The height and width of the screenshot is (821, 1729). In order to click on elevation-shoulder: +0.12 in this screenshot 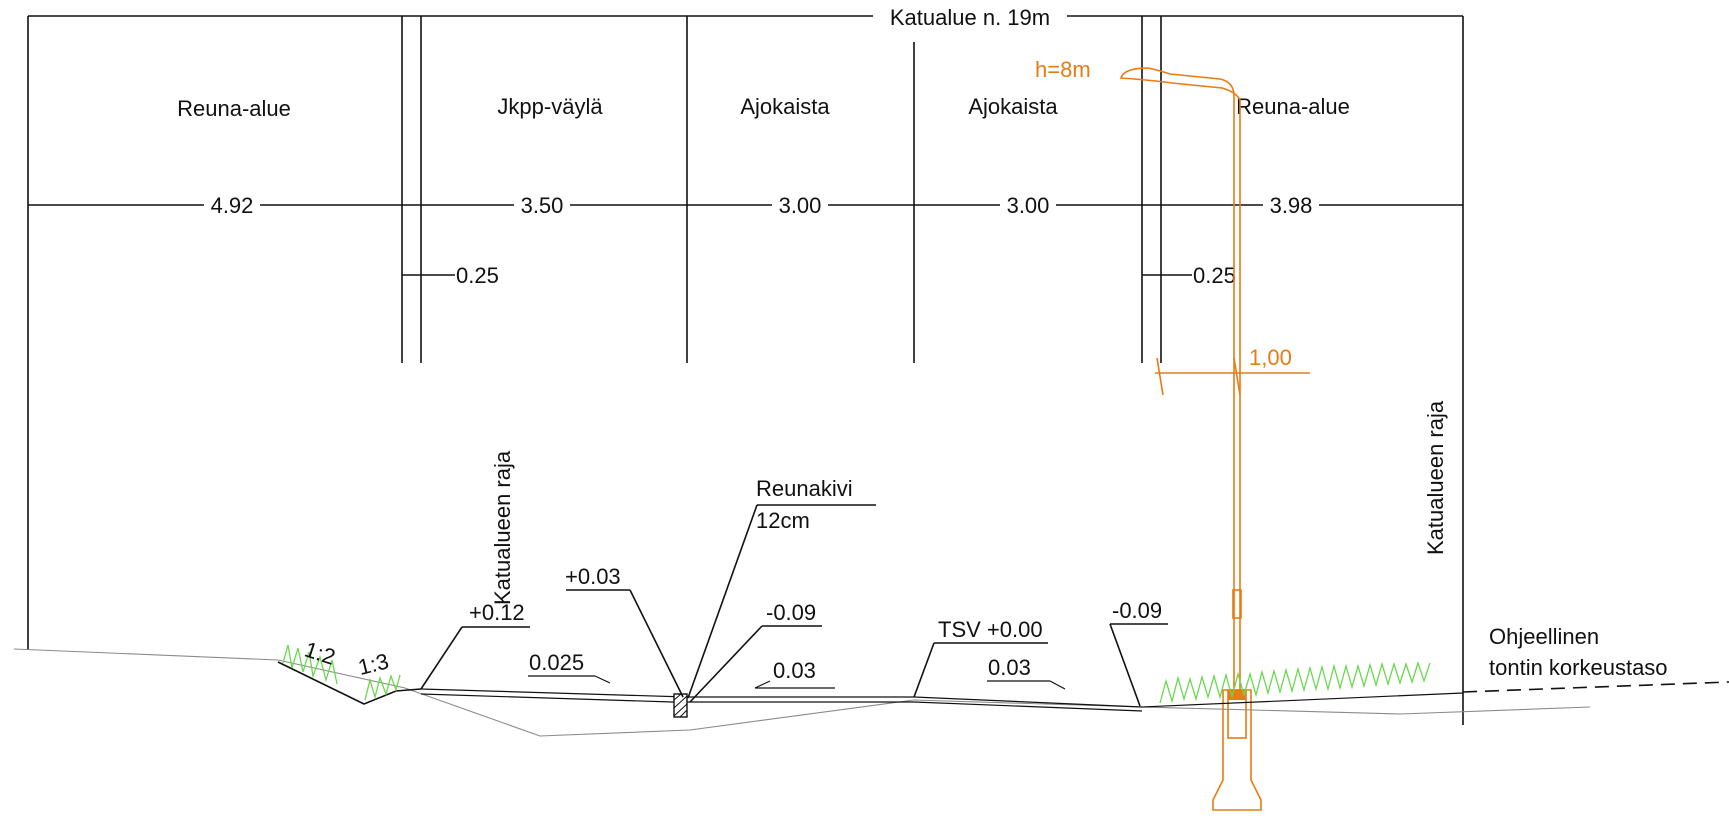, I will do `click(497, 612)`.